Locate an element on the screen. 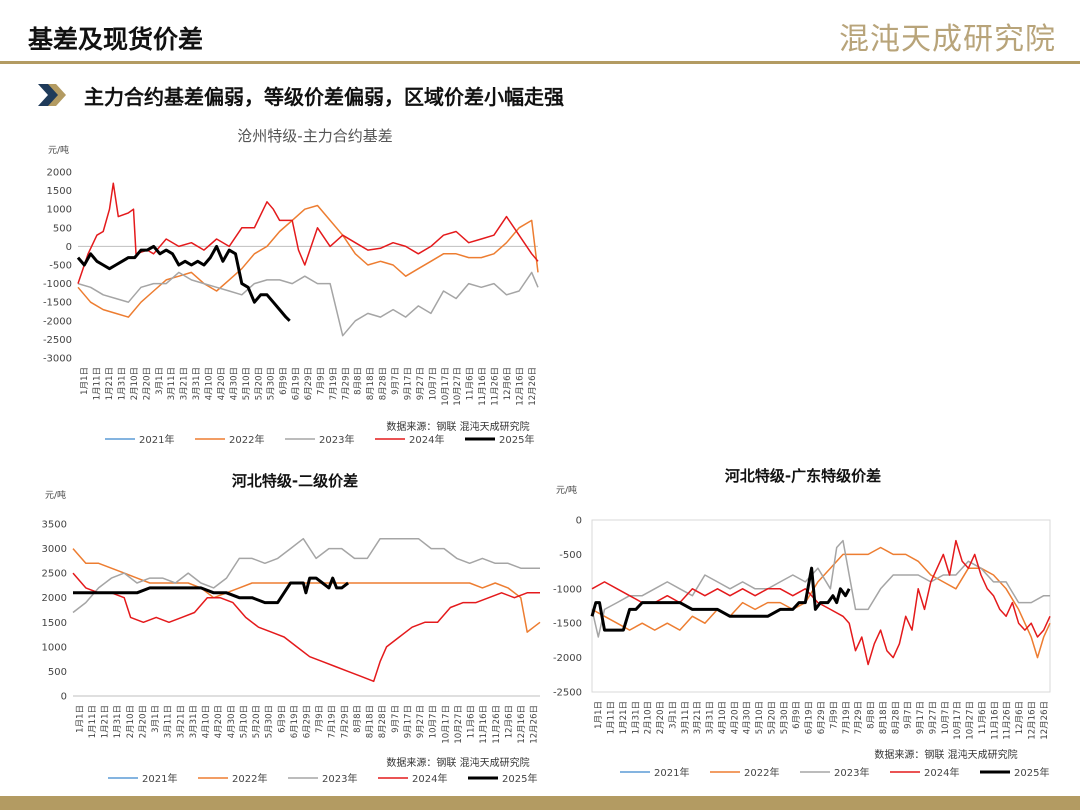  x-tick-label: 1月31日 is located at coordinates (636, 717).